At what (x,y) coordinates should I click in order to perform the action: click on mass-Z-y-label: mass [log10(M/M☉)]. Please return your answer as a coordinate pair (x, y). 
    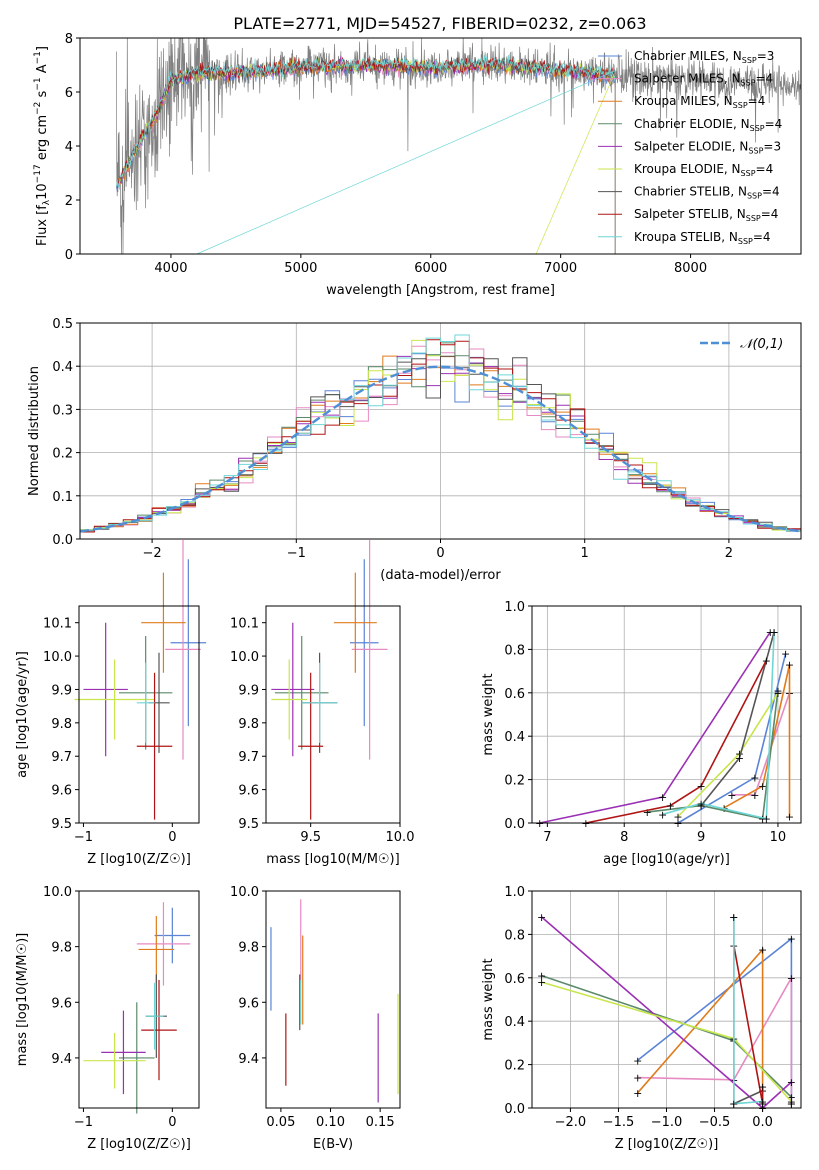
    Looking at the image, I should click on (22, 999).